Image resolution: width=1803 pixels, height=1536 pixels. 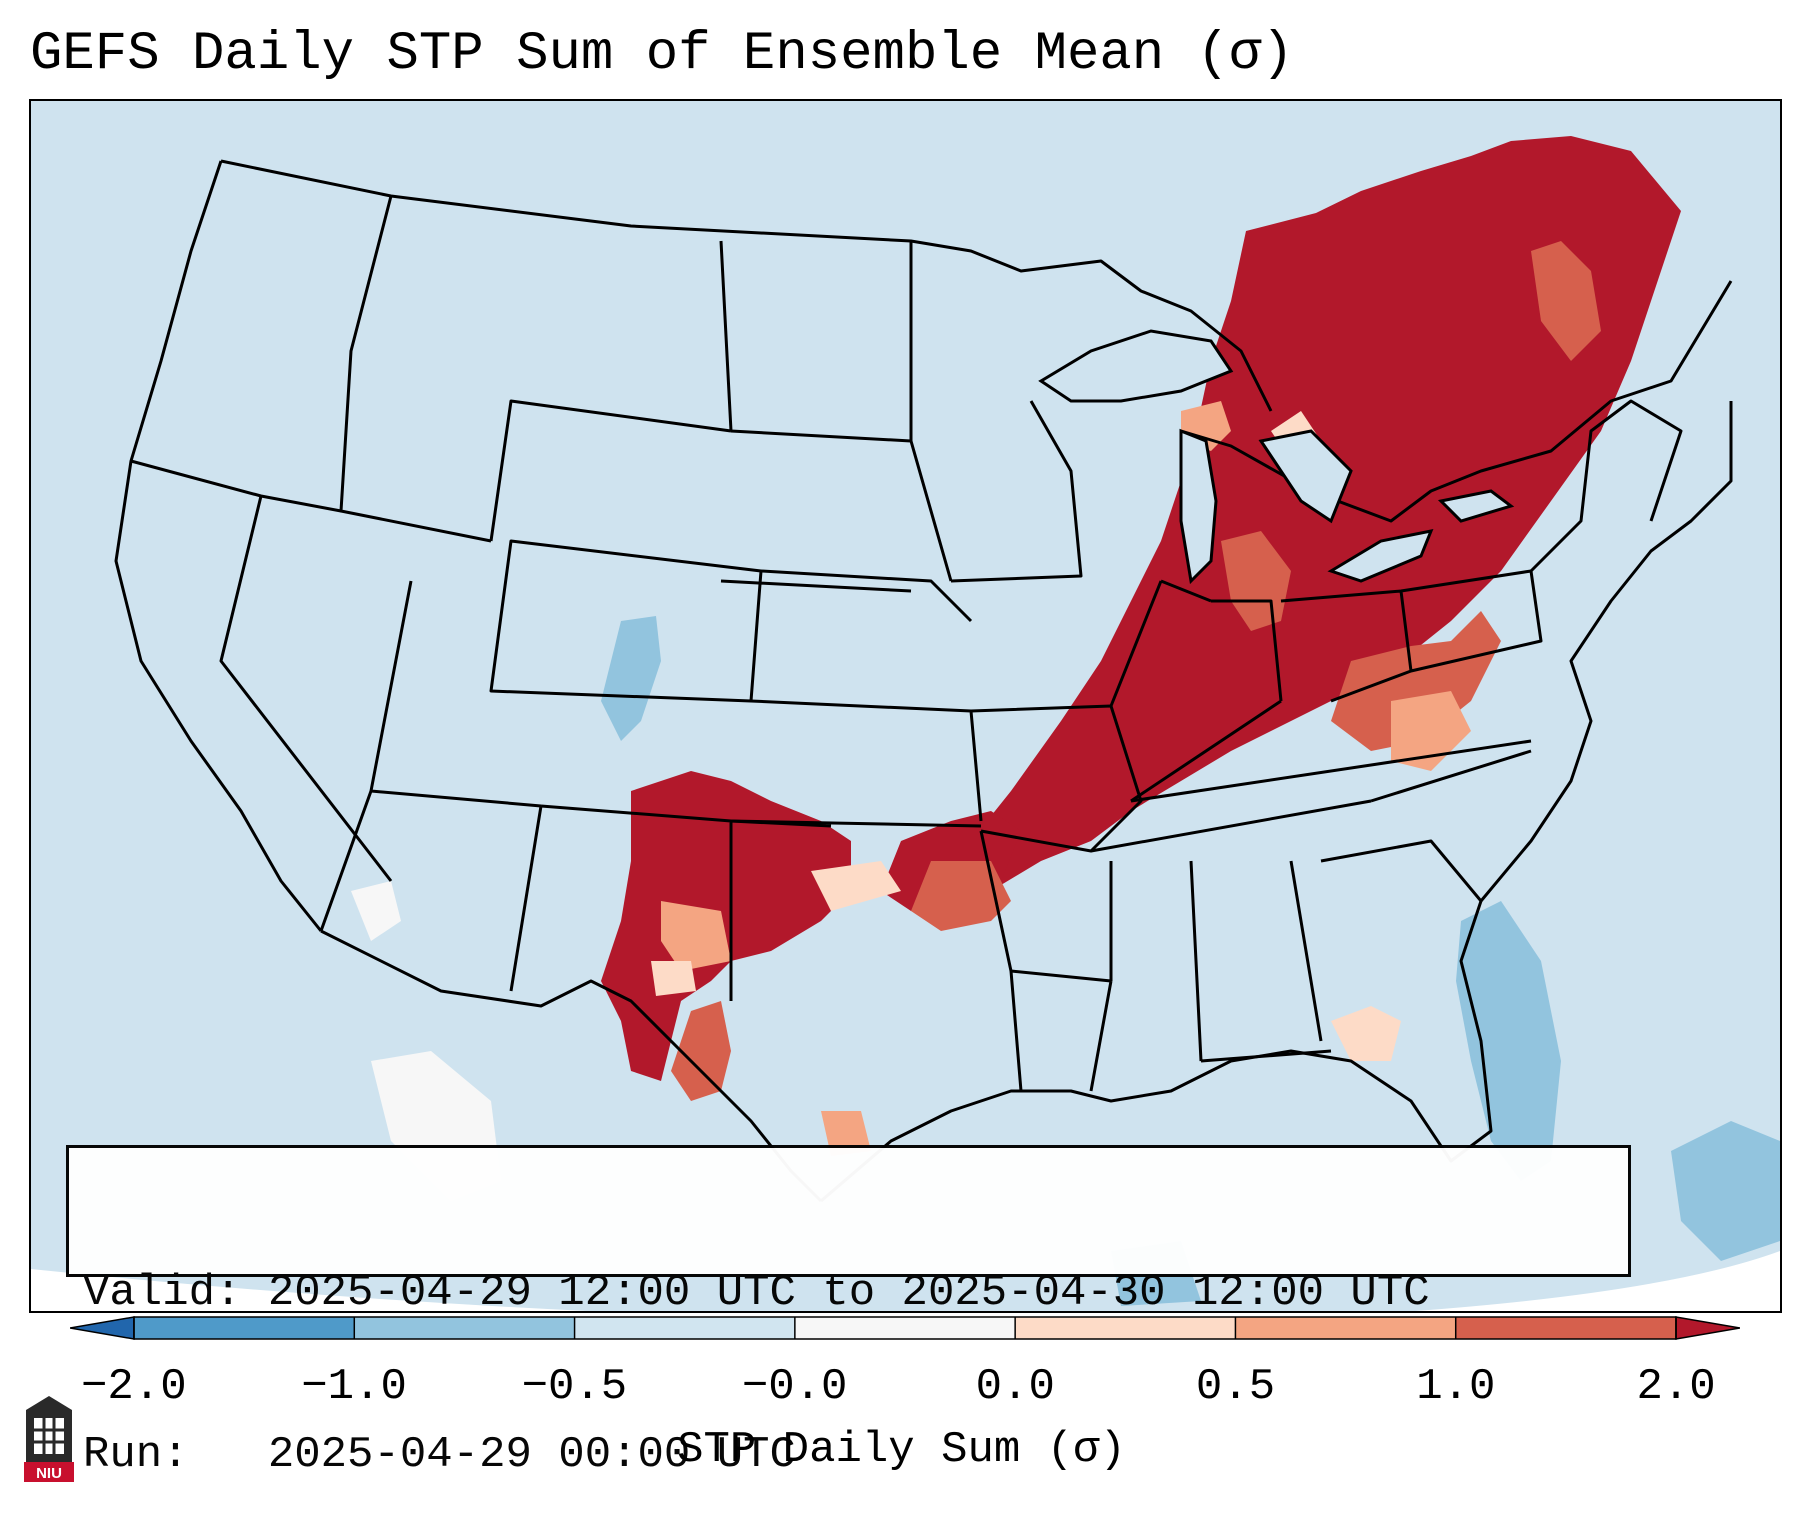 What do you see at coordinates (574, 1387) in the screenshot?
I see `colorbar-tick-label: −0.5` at bounding box center [574, 1387].